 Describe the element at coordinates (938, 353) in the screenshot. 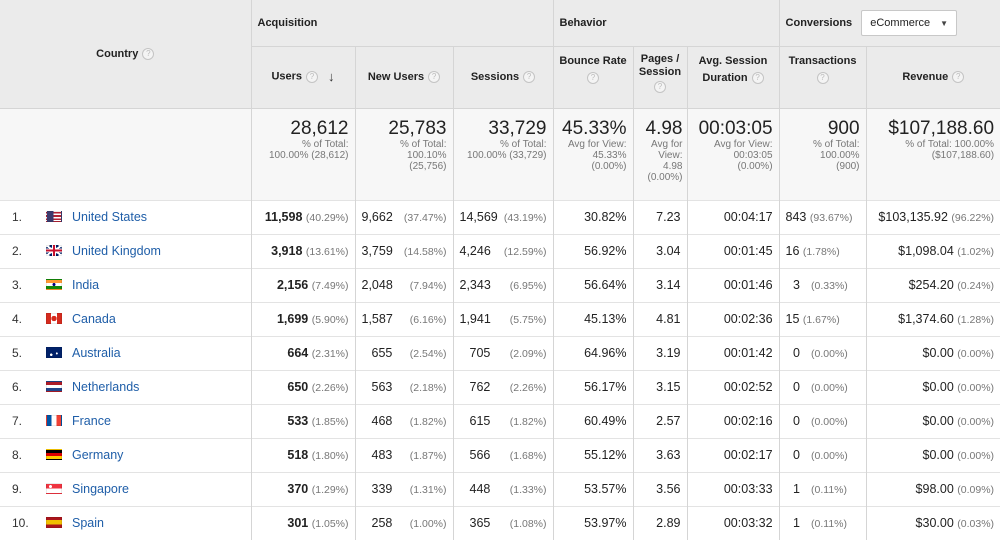

I see `revenue-value: $0.00` at that location.